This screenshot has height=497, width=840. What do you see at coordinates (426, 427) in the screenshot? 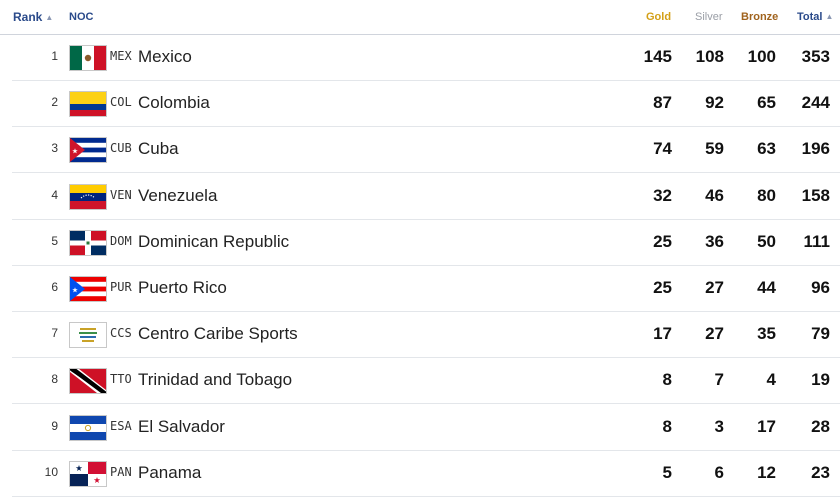
I see `table-row: 9 ESA El Salvador 8 3 17 28` at bounding box center [426, 427].